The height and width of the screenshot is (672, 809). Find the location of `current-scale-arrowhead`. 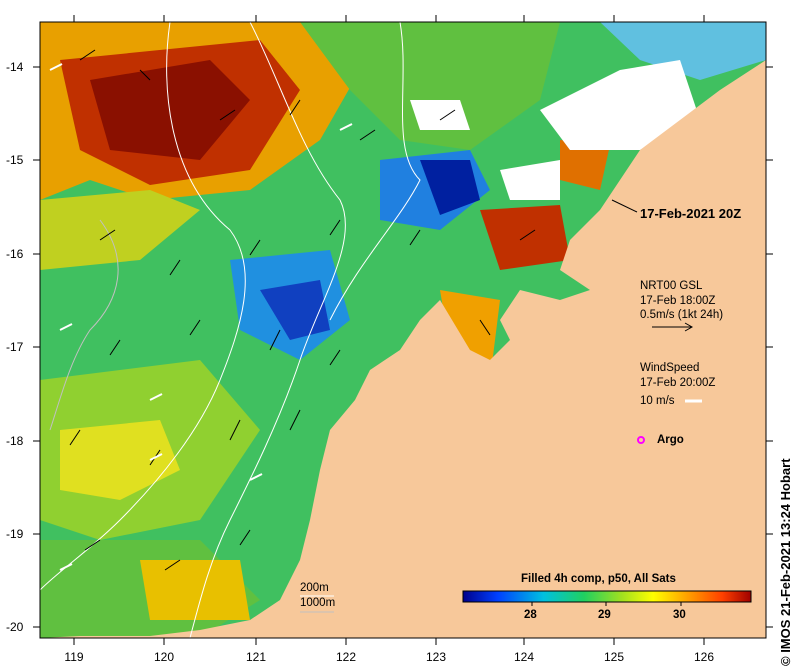

current-scale-arrowhead is located at coordinates (689, 327).